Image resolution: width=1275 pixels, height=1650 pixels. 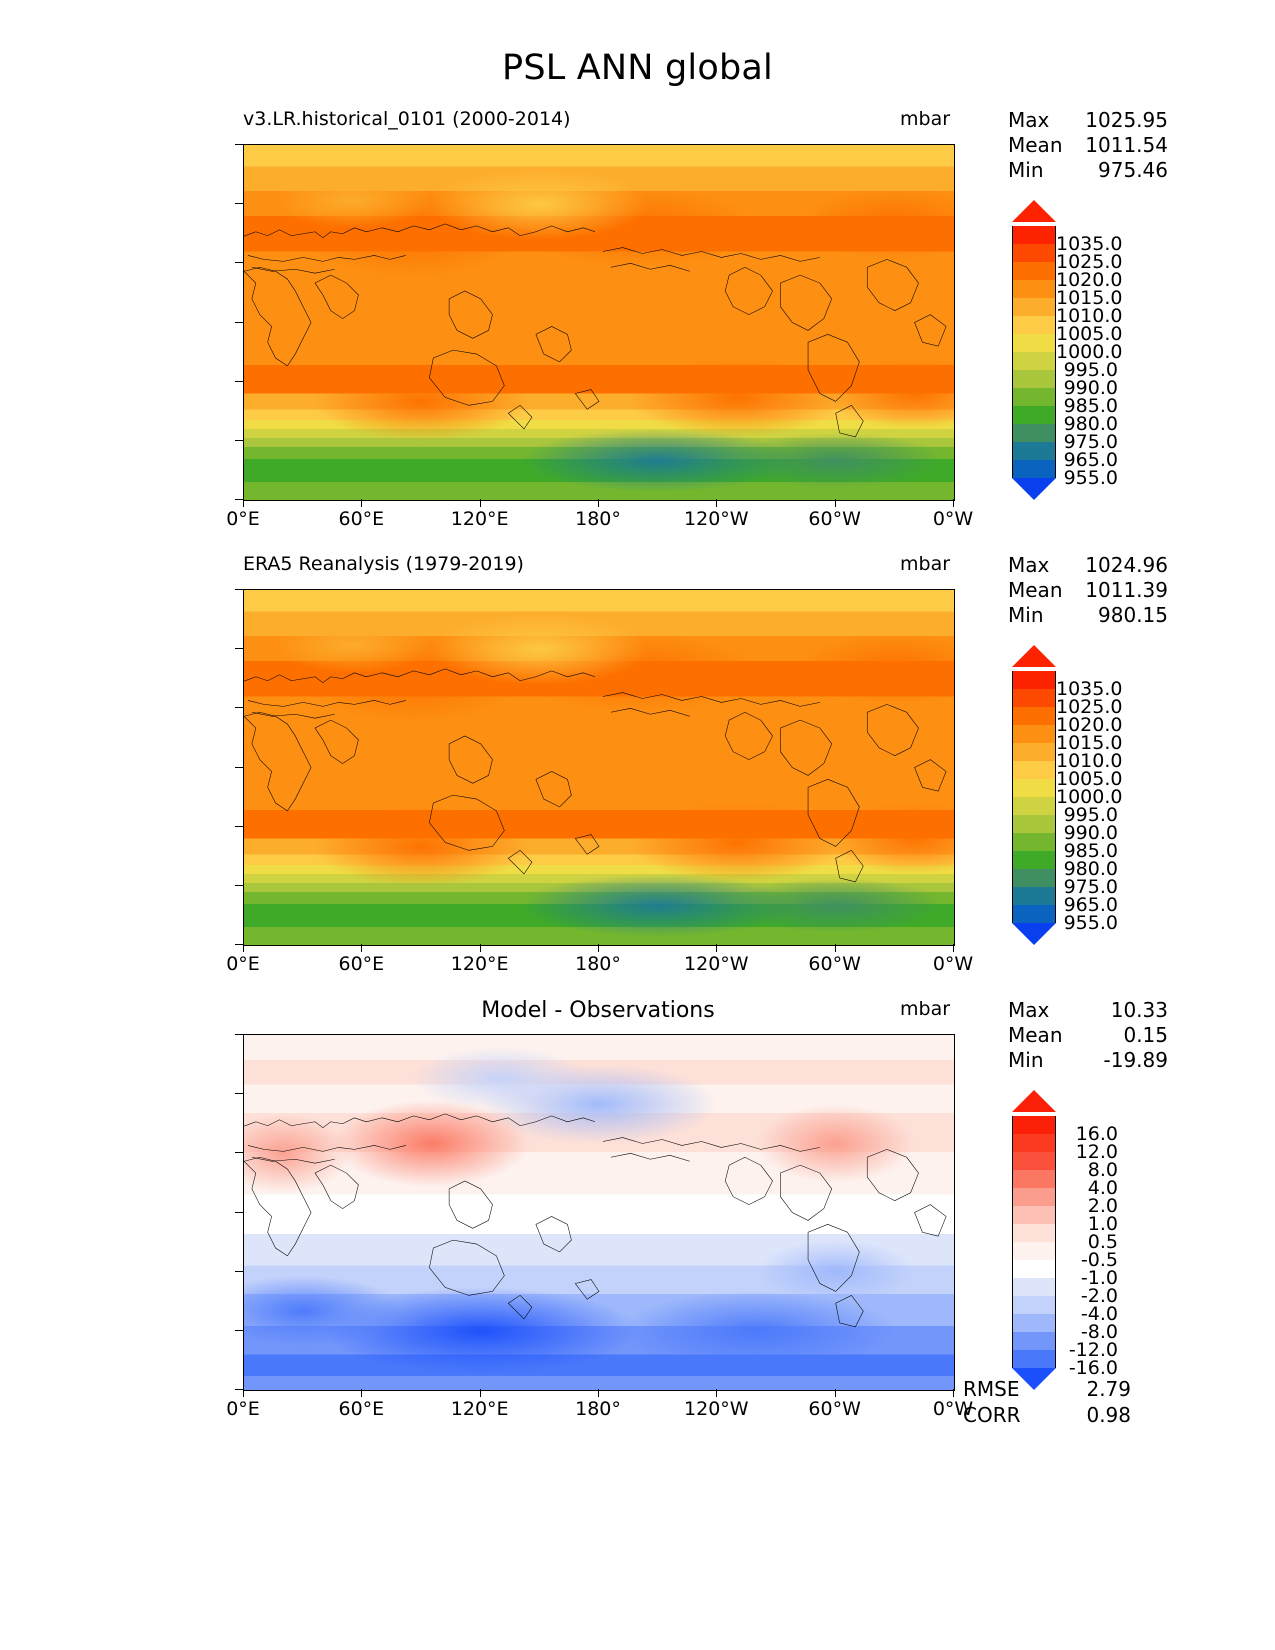 I want to click on colorbar-tick-label: 975.0, so click(x=1087, y=442).